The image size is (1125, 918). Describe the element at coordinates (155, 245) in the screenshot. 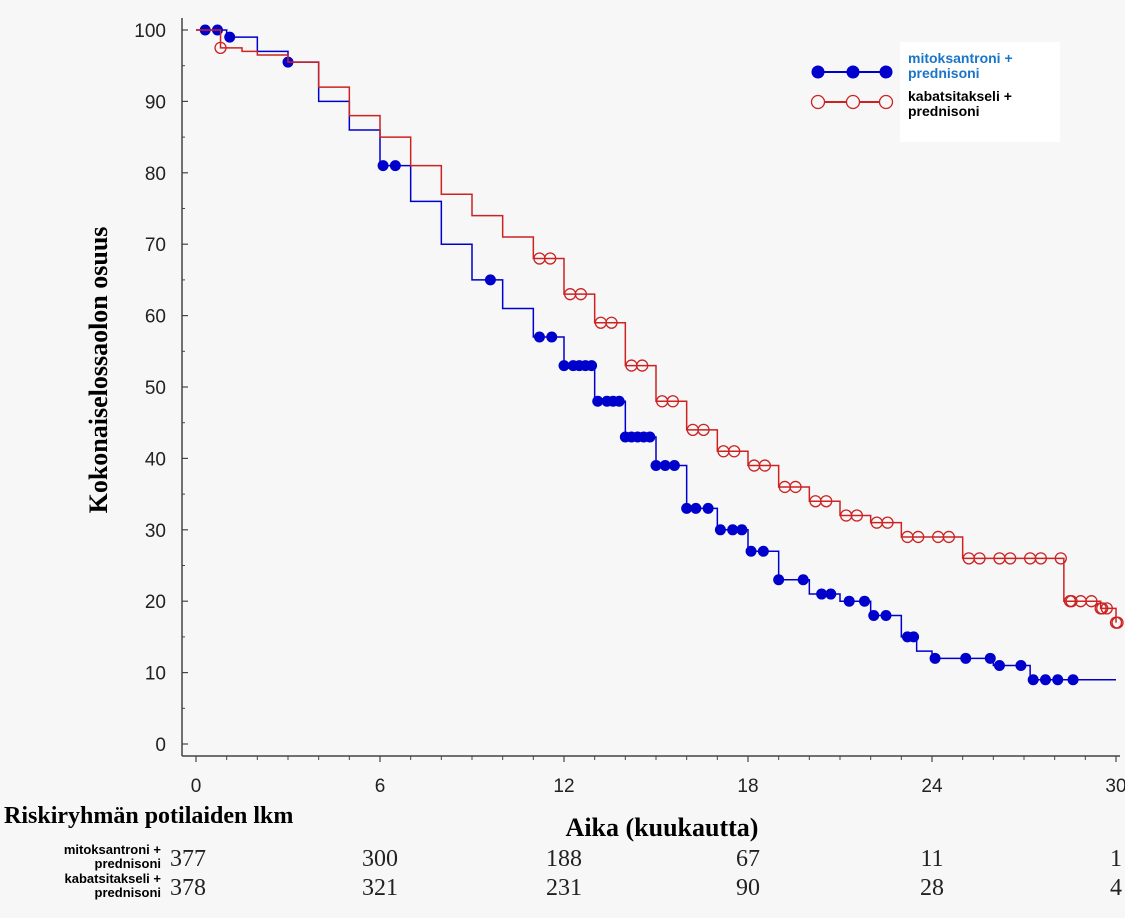

I see `y-tick-label: 70` at that location.